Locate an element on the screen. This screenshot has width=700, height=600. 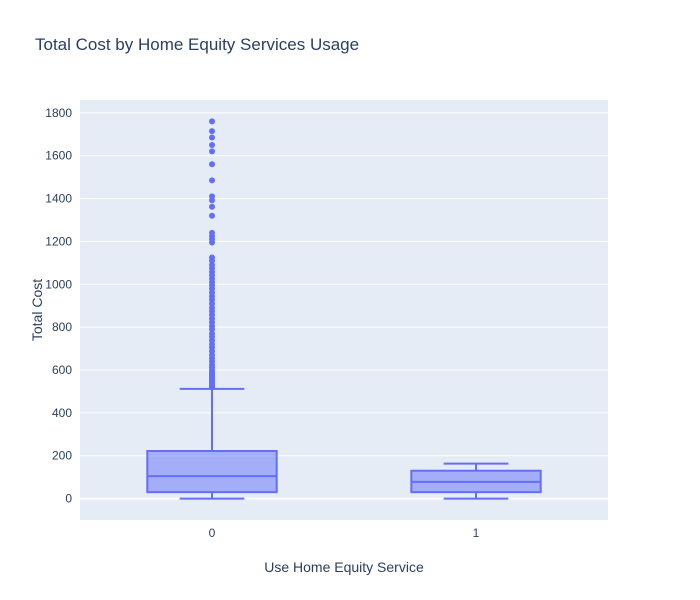
y-tick-label: 200 is located at coordinates (62, 456).